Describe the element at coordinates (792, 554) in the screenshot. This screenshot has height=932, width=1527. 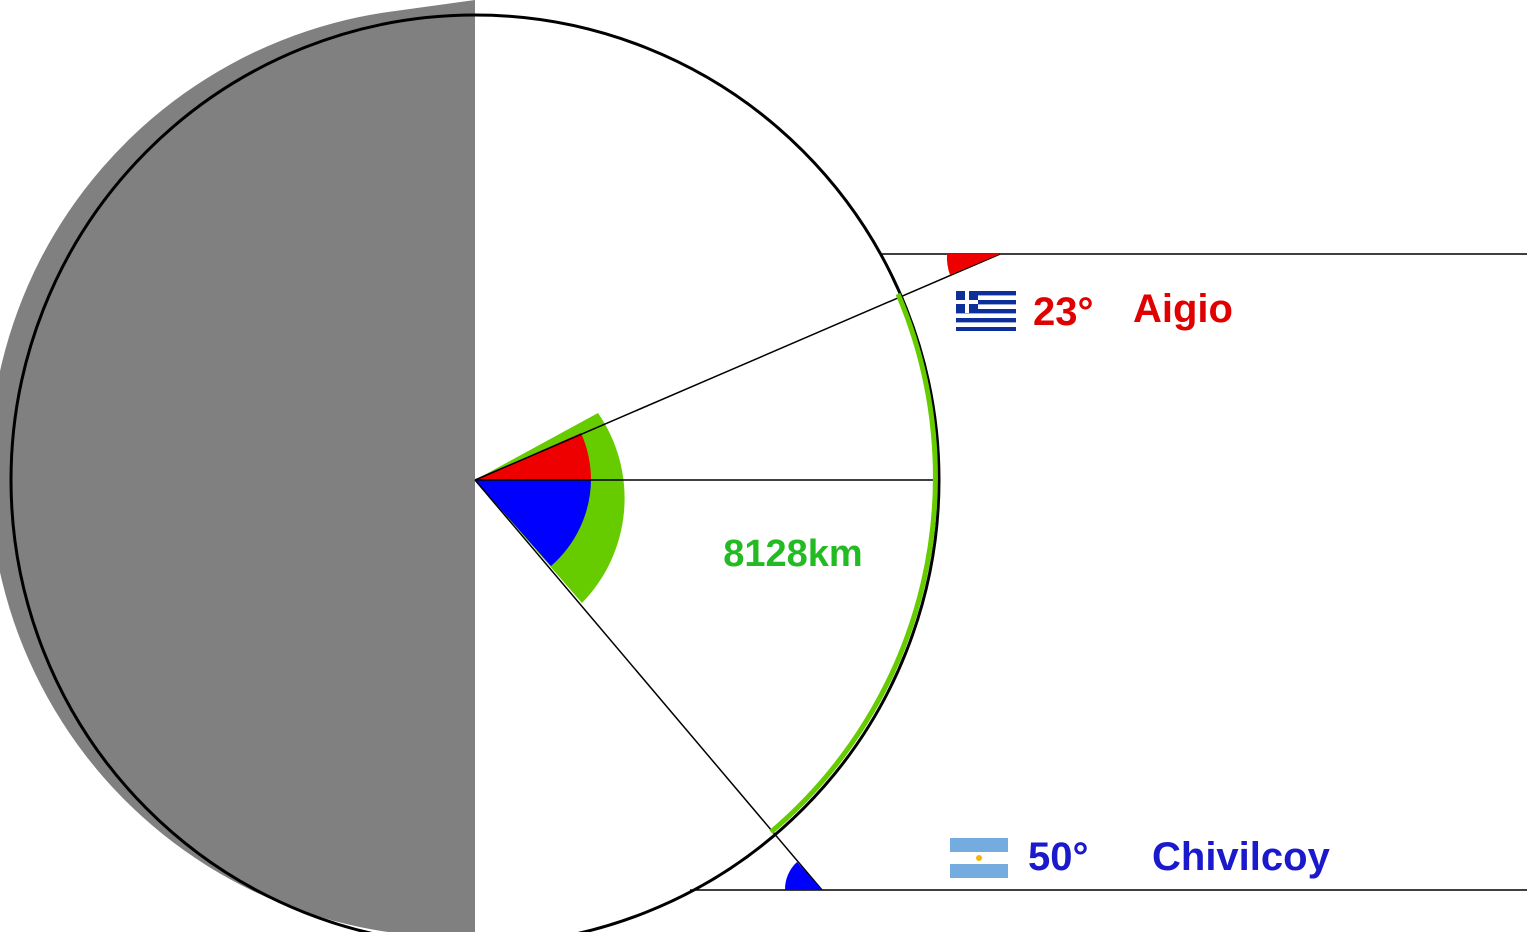
I see `distance-label: 8128km` at that location.